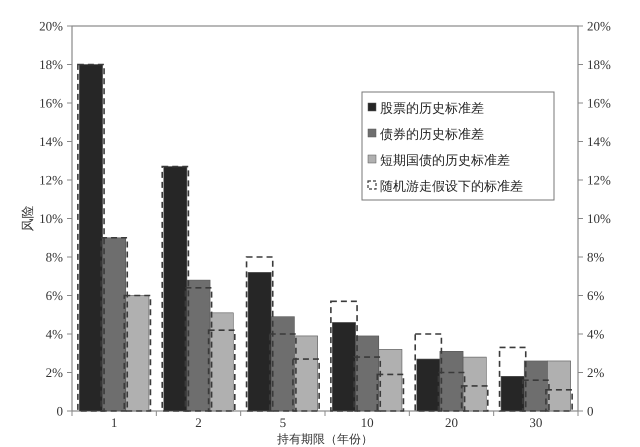 Image resolution: width=640 pixels, height=447 pixels. I want to click on legend-label: 股票的历史标准差, so click(432, 108).